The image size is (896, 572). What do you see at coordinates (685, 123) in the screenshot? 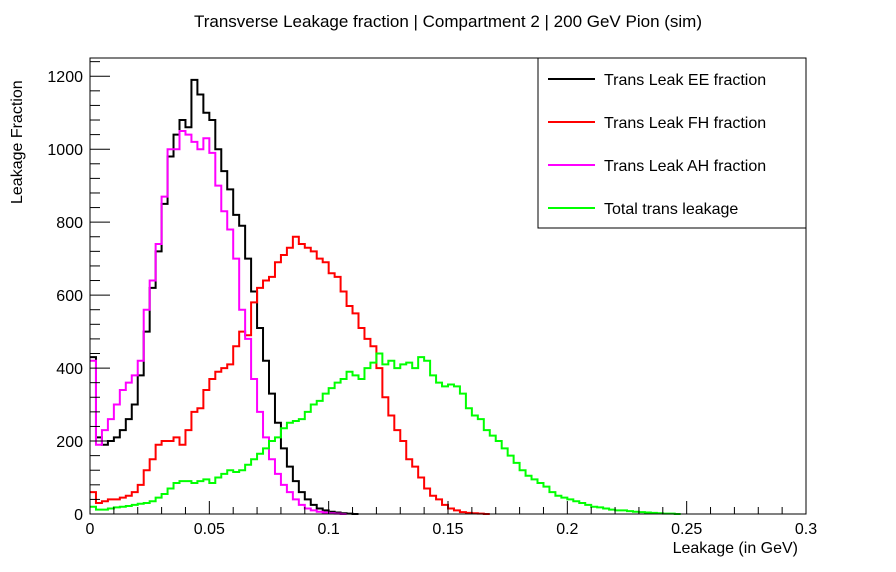
I see `legend-label: Trans Leak FH fraction` at bounding box center [685, 123].